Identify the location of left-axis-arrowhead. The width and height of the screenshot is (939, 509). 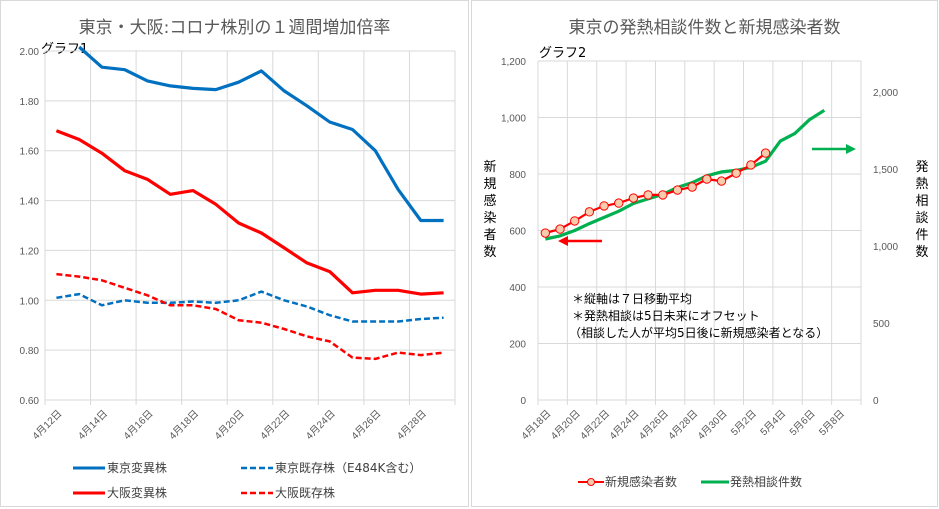
(563, 241).